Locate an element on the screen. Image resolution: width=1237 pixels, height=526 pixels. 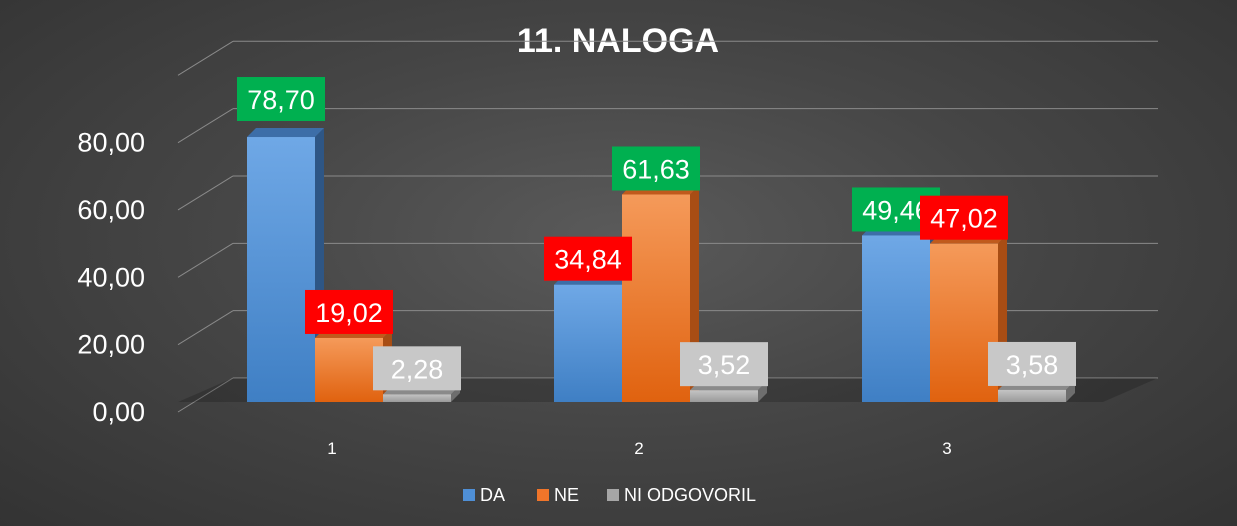
data-label-ne-3: 47,02 is located at coordinates (964, 217).